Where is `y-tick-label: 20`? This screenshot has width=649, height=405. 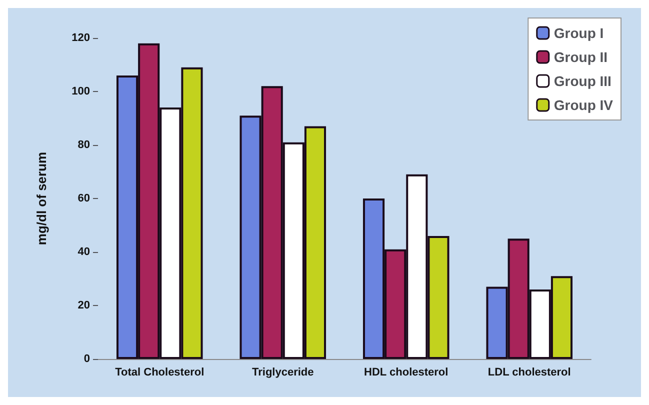
y-tick-label: 20 is located at coordinates (84, 306).